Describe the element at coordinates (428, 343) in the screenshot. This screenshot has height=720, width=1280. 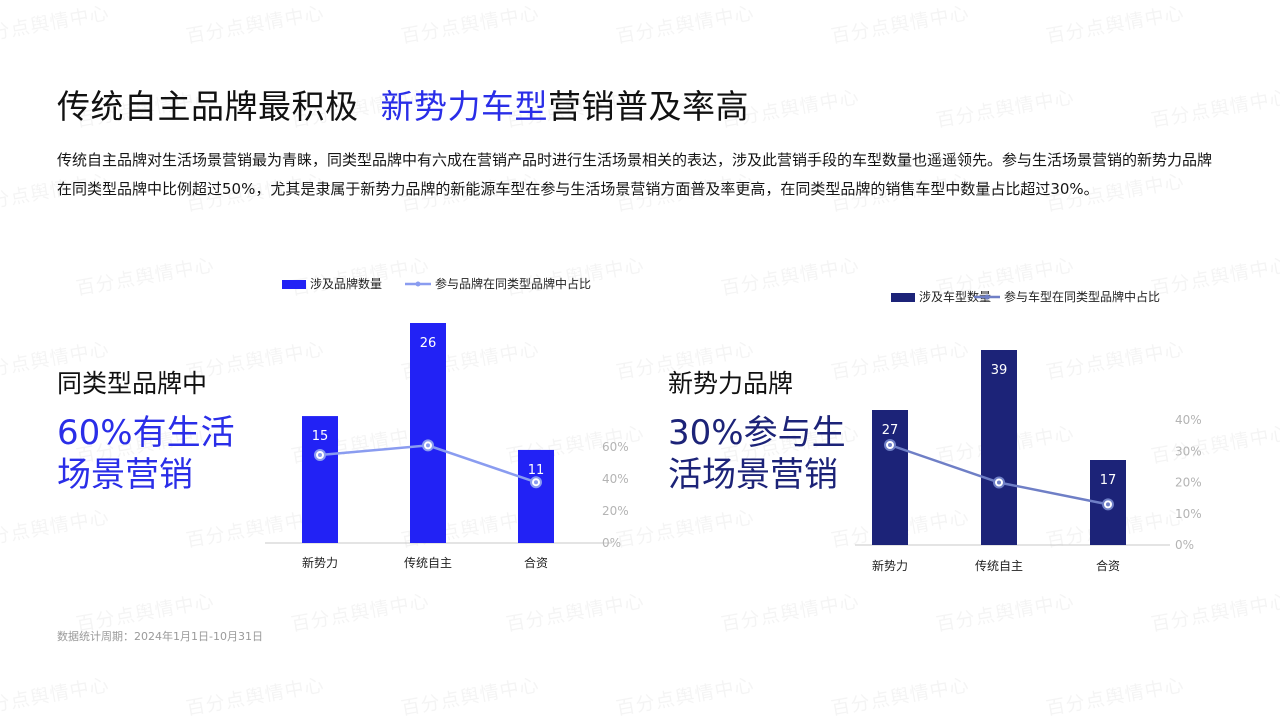
I see `chart1-bar-value-label: 26` at that location.